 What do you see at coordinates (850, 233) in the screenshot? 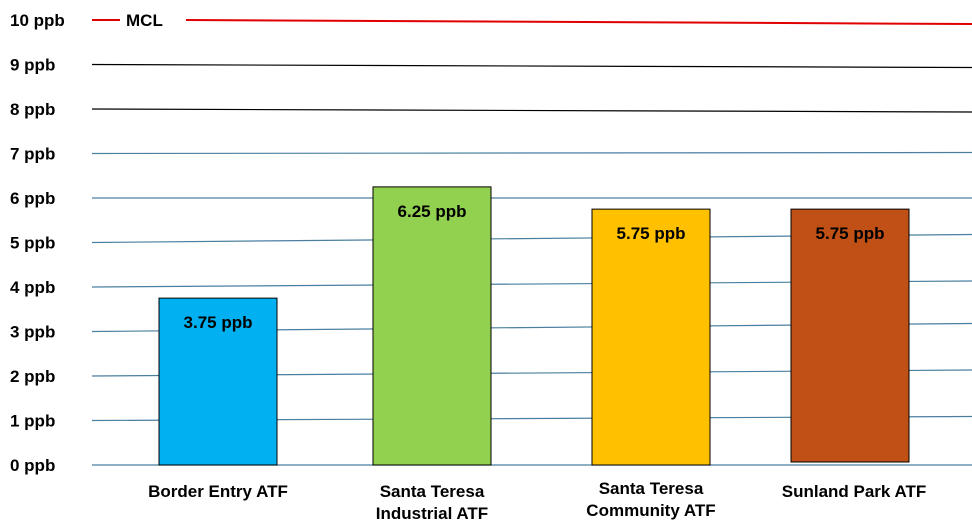
I see `data-label-3: 5.75 ppb` at bounding box center [850, 233].